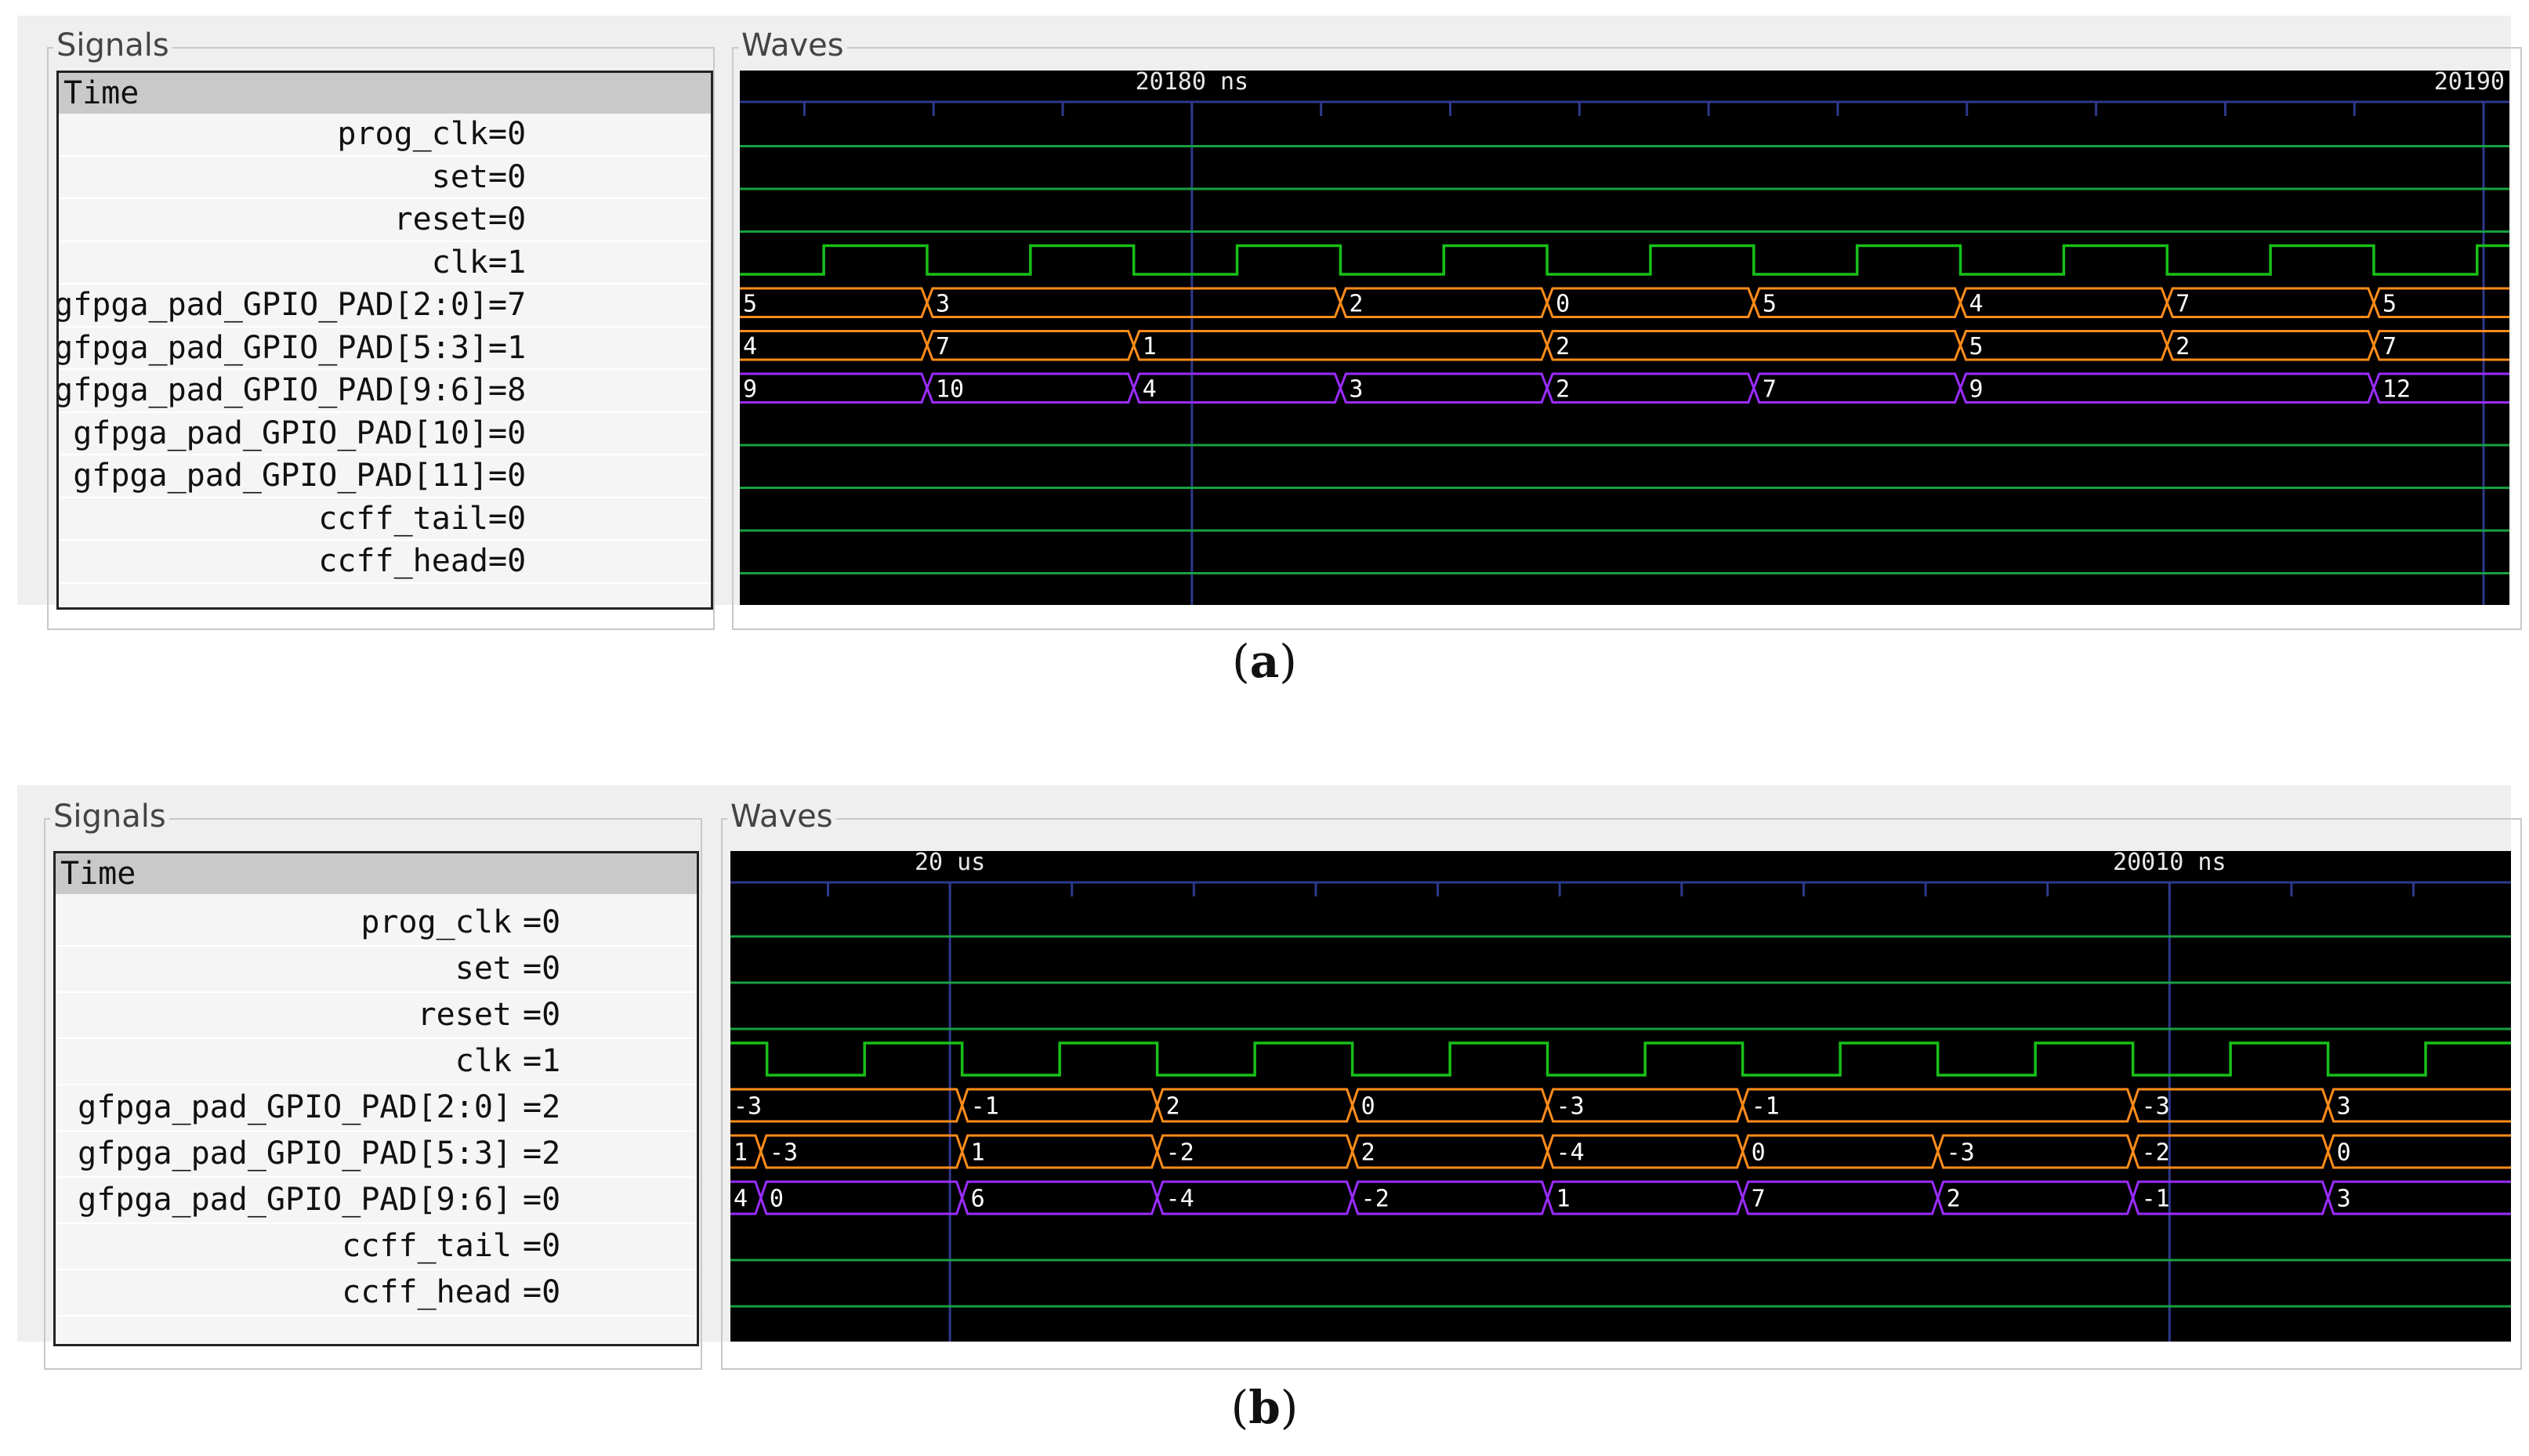 The width and height of the screenshot is (2529, 1456). Describe the element at coordinates (2397, 389) in the screenshot. I see `bus-value-label: 12` at that location.